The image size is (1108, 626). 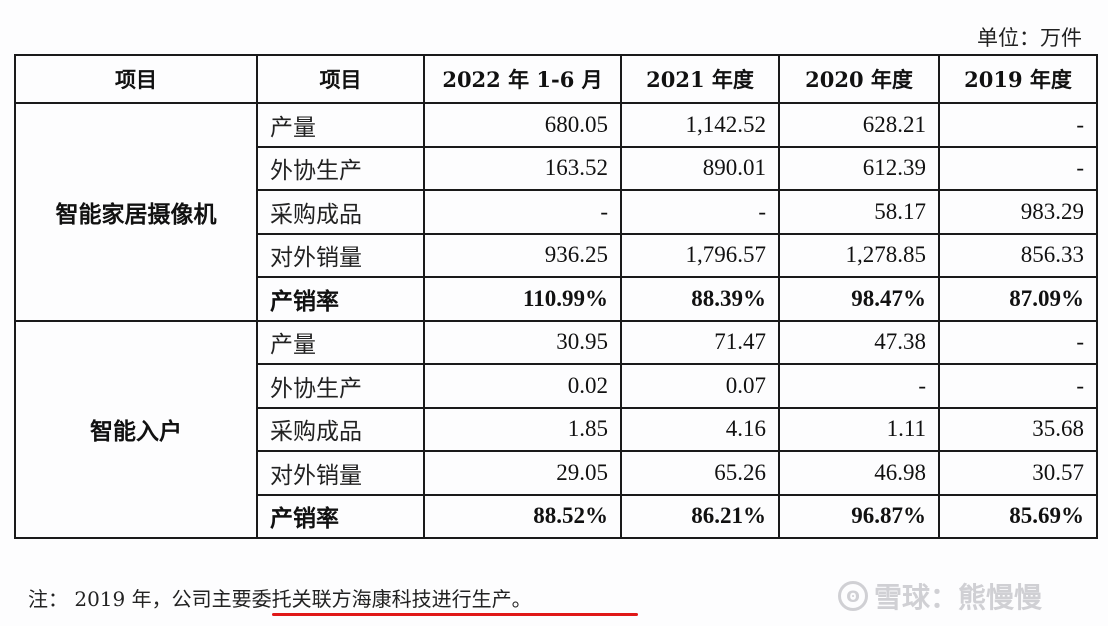 What do you see at coordinates (859, 79) in the screenshot?
I see `header-2020: 2020 年度` at bounding box center [859, 79].